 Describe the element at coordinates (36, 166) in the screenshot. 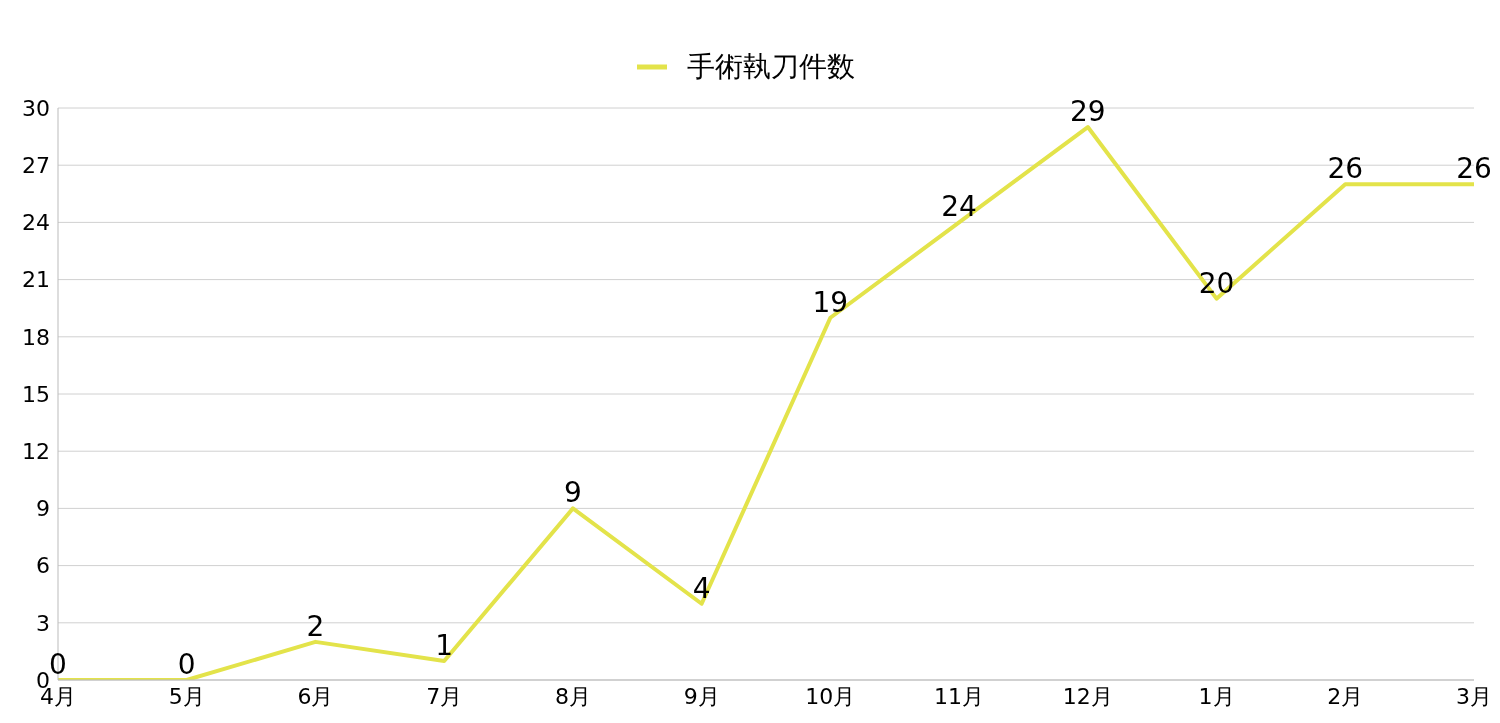

I see `y-tick-label: 27` at that location.